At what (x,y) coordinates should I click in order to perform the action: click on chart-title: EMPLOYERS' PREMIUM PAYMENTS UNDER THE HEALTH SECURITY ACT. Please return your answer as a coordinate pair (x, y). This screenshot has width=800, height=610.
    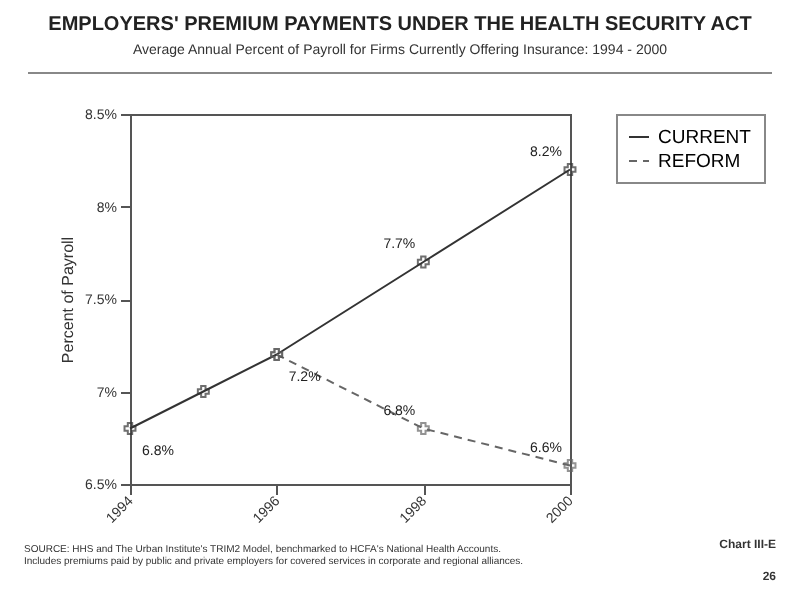
    Looking at the image, I should click on (400, 25).